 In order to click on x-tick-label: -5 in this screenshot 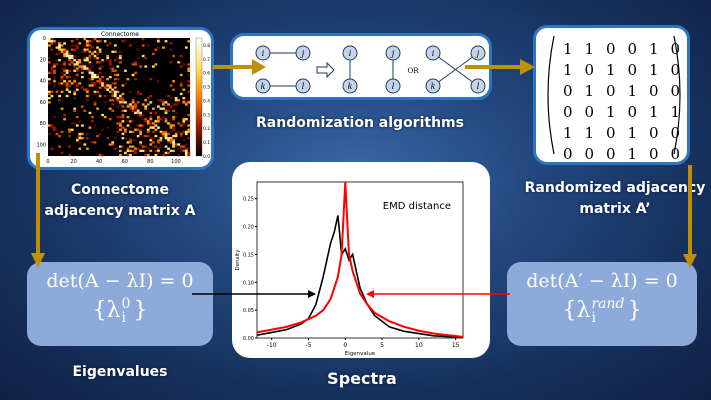, I will do `click(309, 345)`.